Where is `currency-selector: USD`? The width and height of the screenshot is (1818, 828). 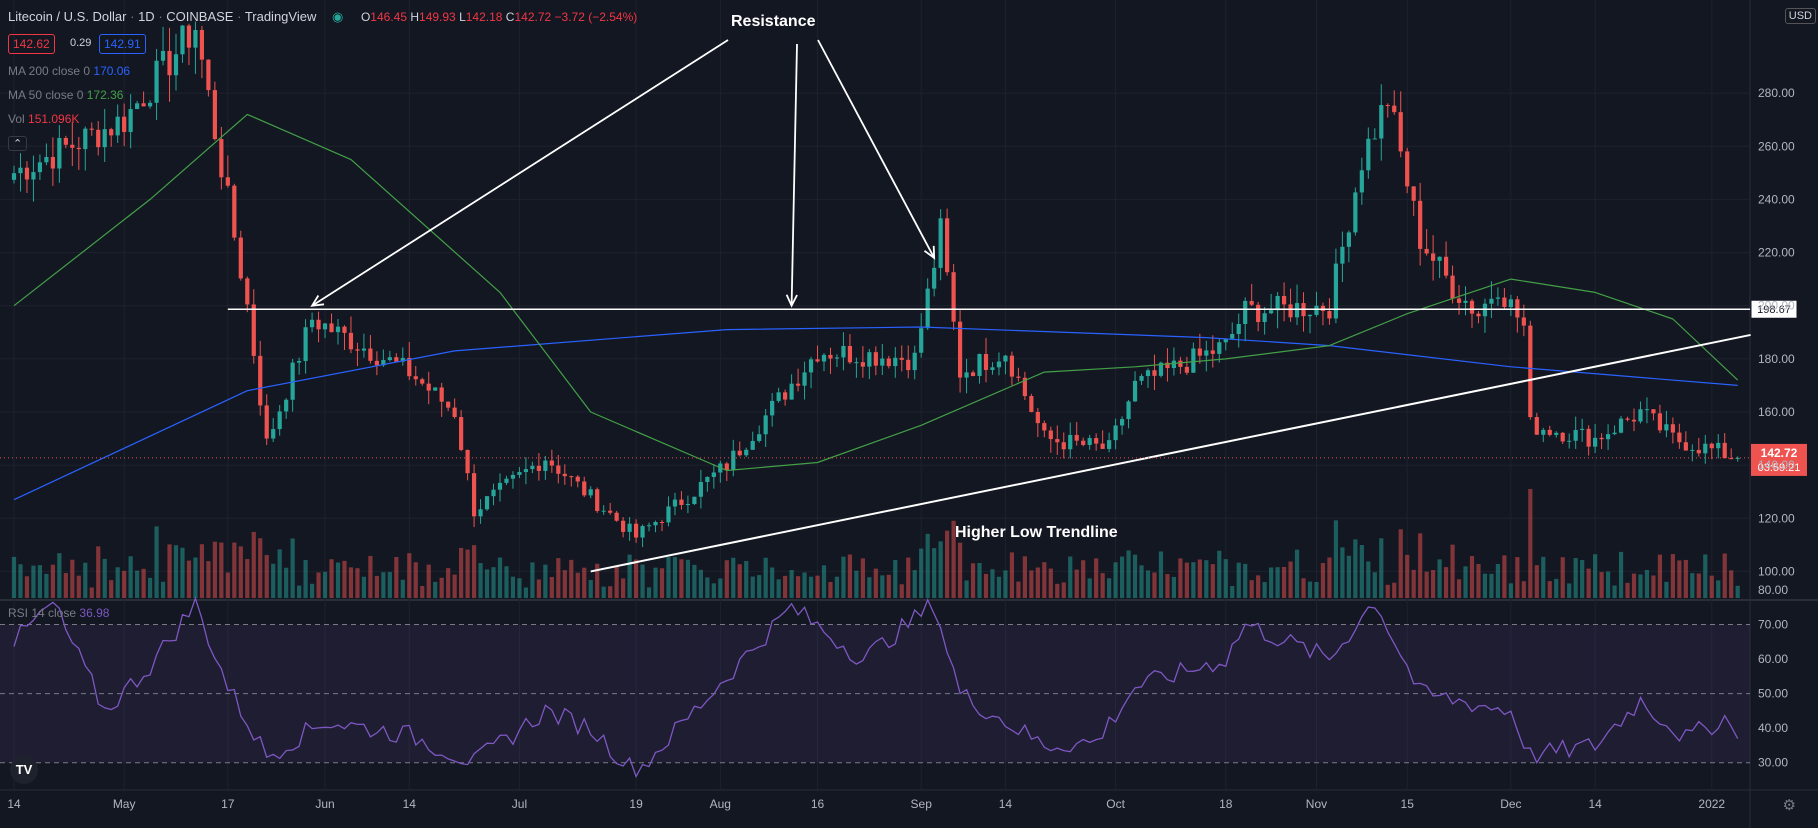 currency-selector: USD is located at coordinates (1800, 16).